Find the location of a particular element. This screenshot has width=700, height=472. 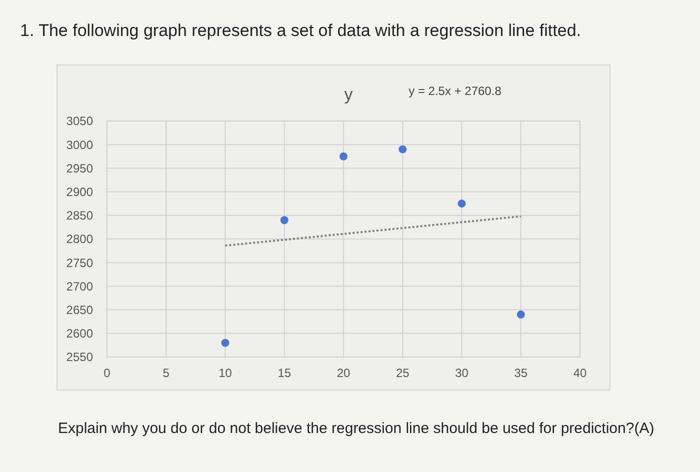

x-tick-label: 20 is located at coordinates (343, 373).